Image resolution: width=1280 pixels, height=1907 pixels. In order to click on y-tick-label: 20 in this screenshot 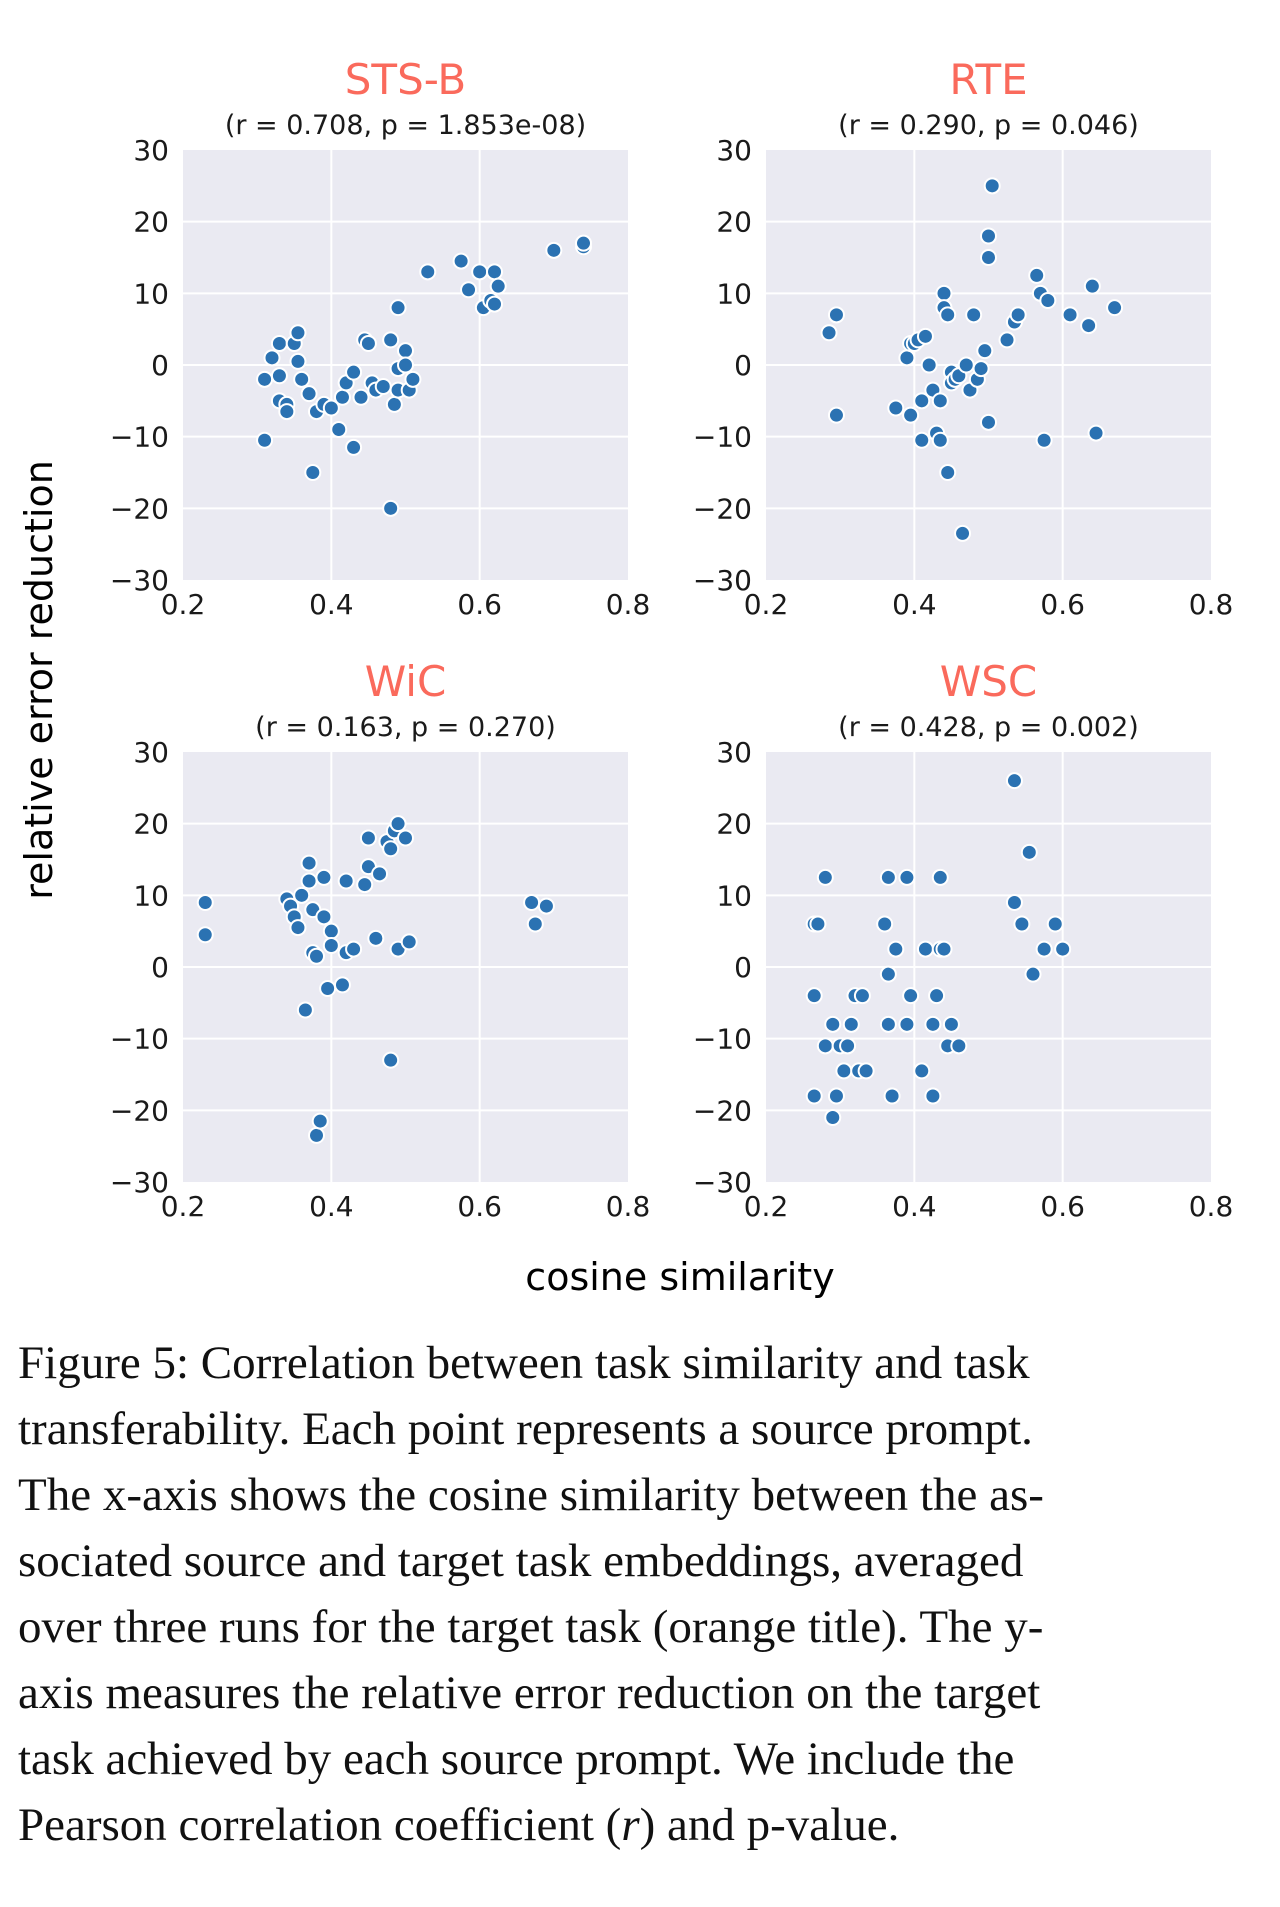, I will do `click(734, 824)`.